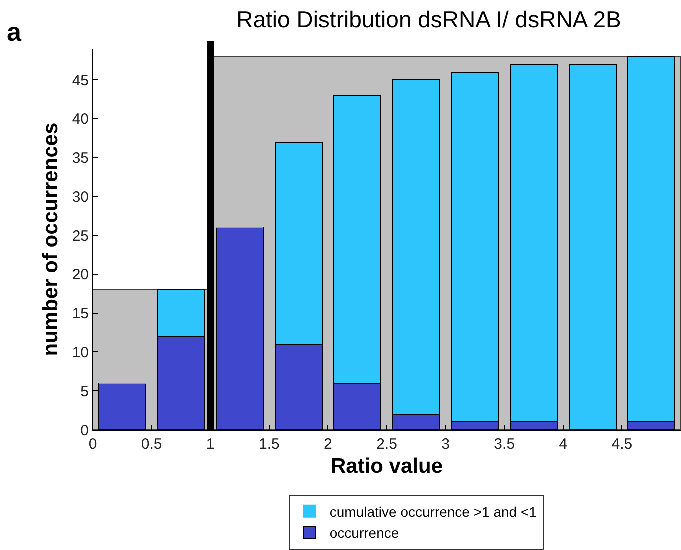  What do you see at coordinates (622, 444) in the screenshot?
I see `x-tick-label: 4.5` at bounding box center [622, 444].